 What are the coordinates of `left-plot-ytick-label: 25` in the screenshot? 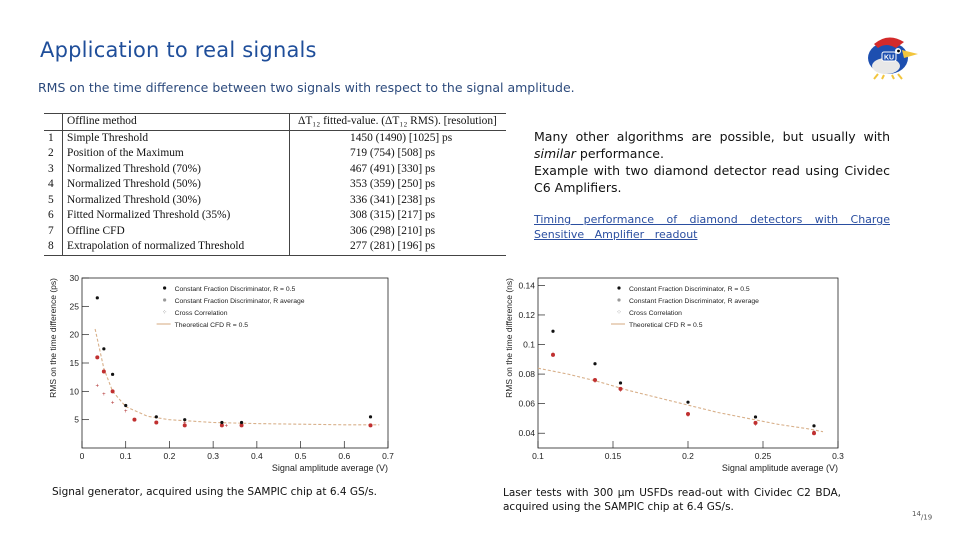 It's located at (75, 306).